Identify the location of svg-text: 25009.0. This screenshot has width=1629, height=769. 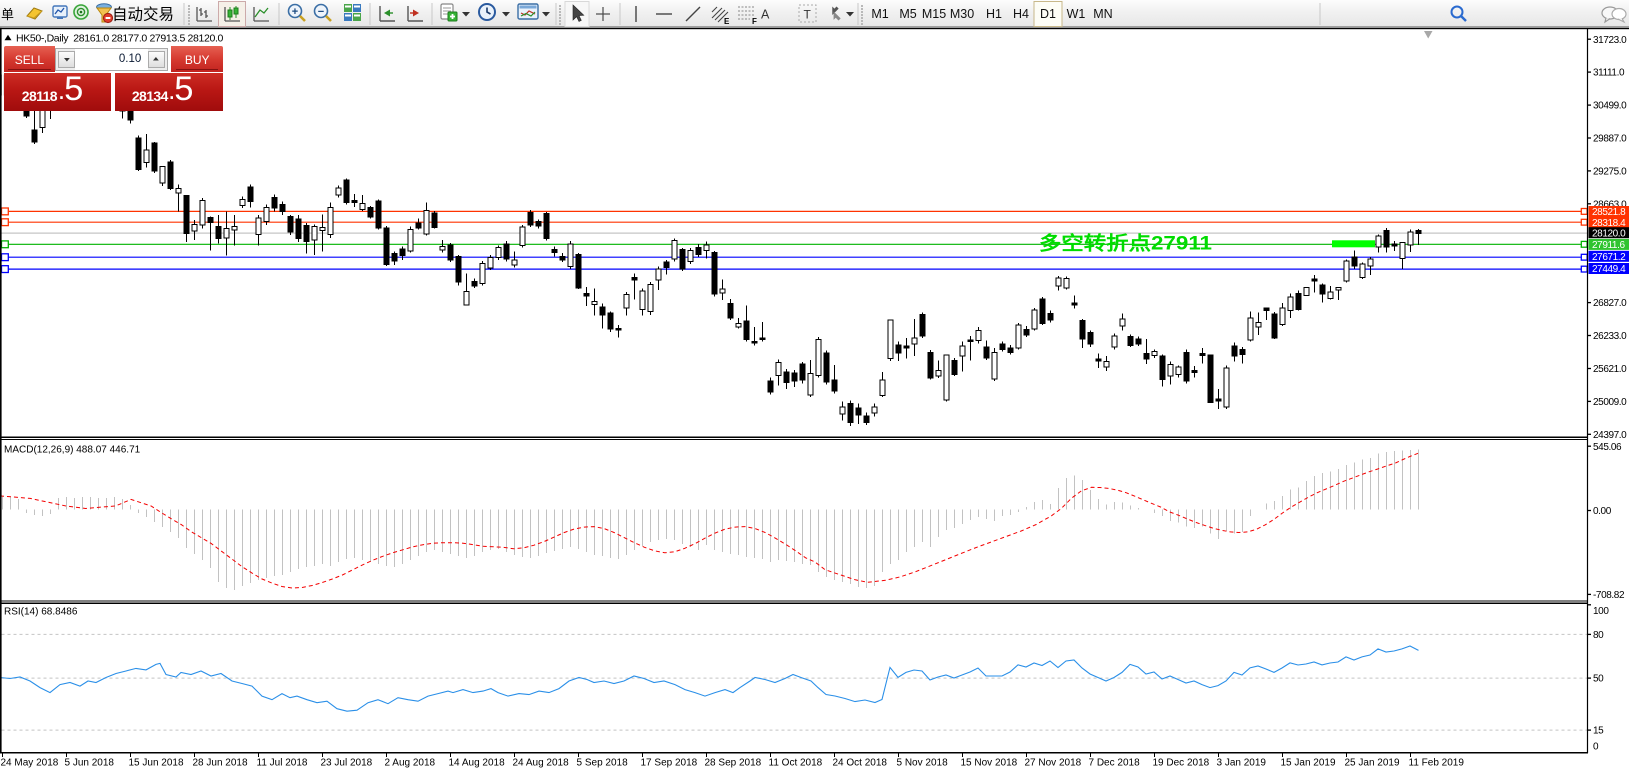
(1610, 402).